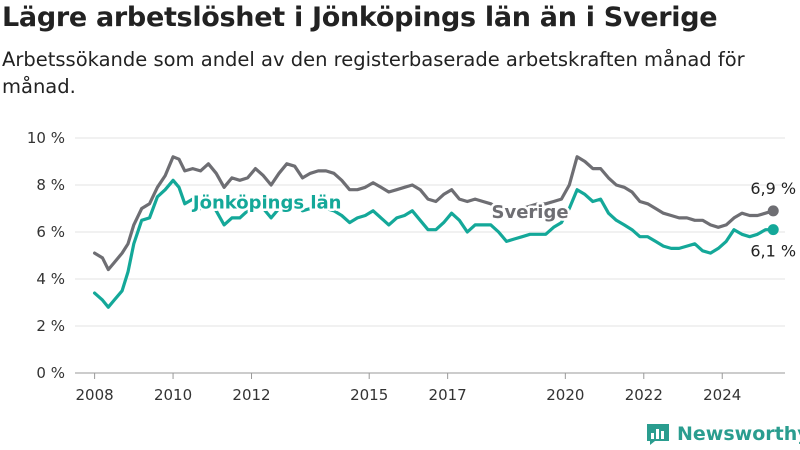  What do you see at coordinates (773, 188) in the screenshot?
I see `series-end-value-label: 6,9 %` at bounding box center [773, 188].